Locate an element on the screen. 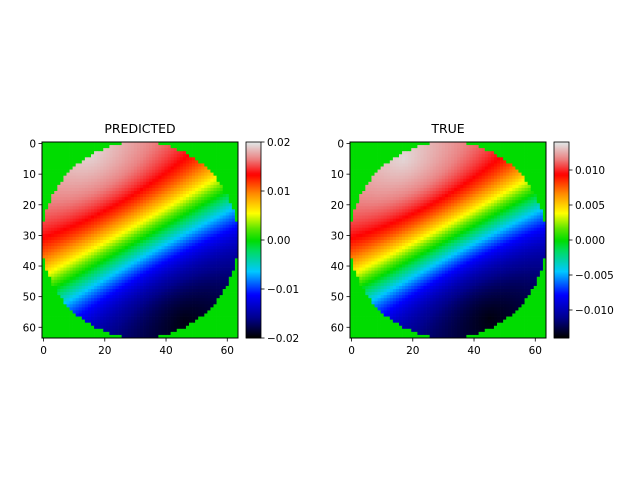 The image size is (640, 480). colorbar-segment is located at coordinates (253, 265).